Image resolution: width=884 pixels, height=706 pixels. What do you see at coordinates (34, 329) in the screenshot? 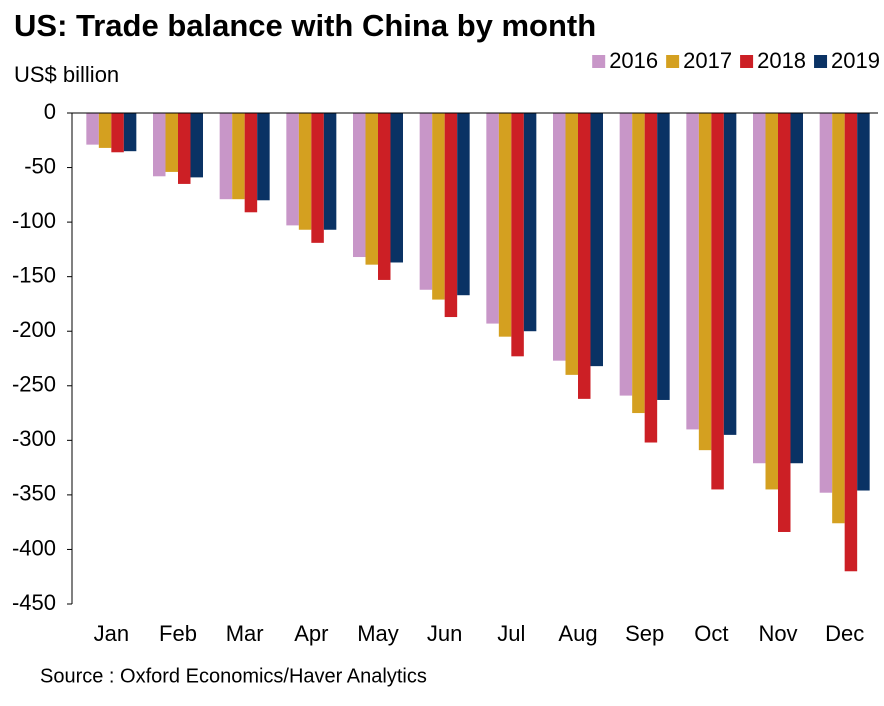
I see `y-tick-label: -200` at bounding box center [34, 329].